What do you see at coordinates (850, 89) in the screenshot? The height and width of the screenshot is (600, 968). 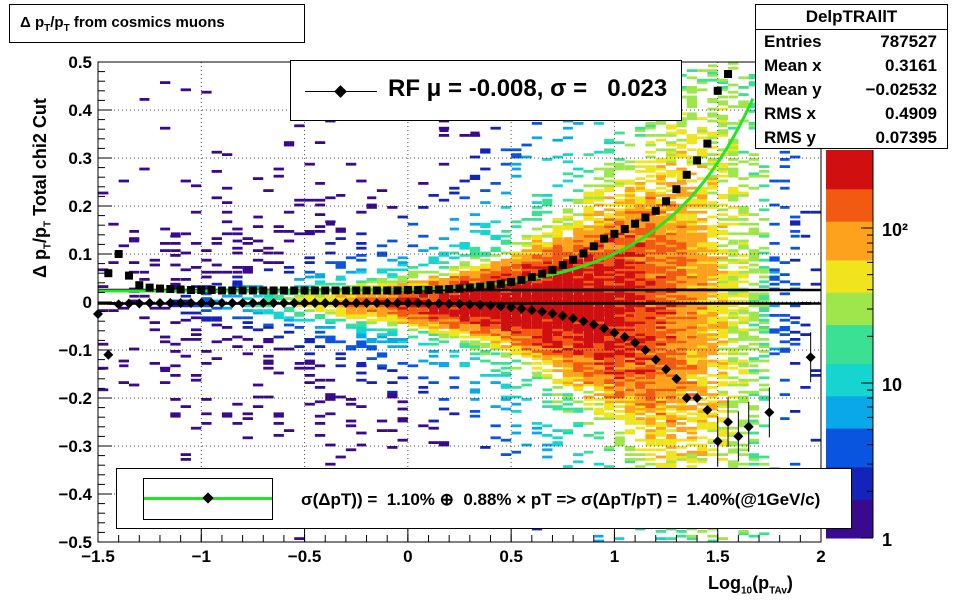 I see `stat-row-mean-y: Mean y −0.02532` at bounding box center [850, 89].